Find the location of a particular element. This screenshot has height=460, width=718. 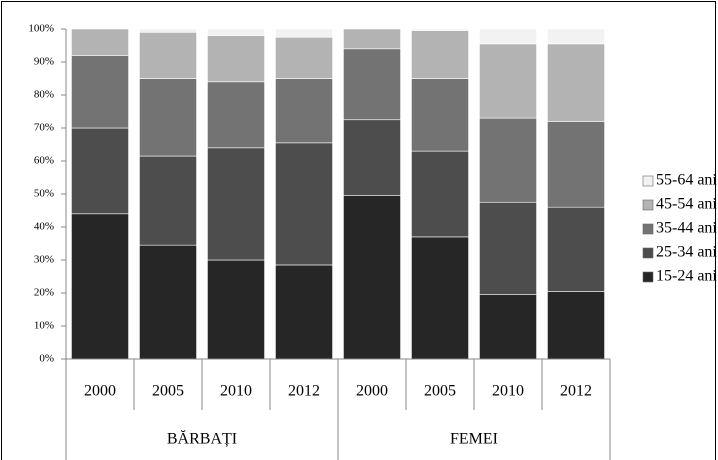

y-tick-label: 30% is located at coordinates (44, 260).